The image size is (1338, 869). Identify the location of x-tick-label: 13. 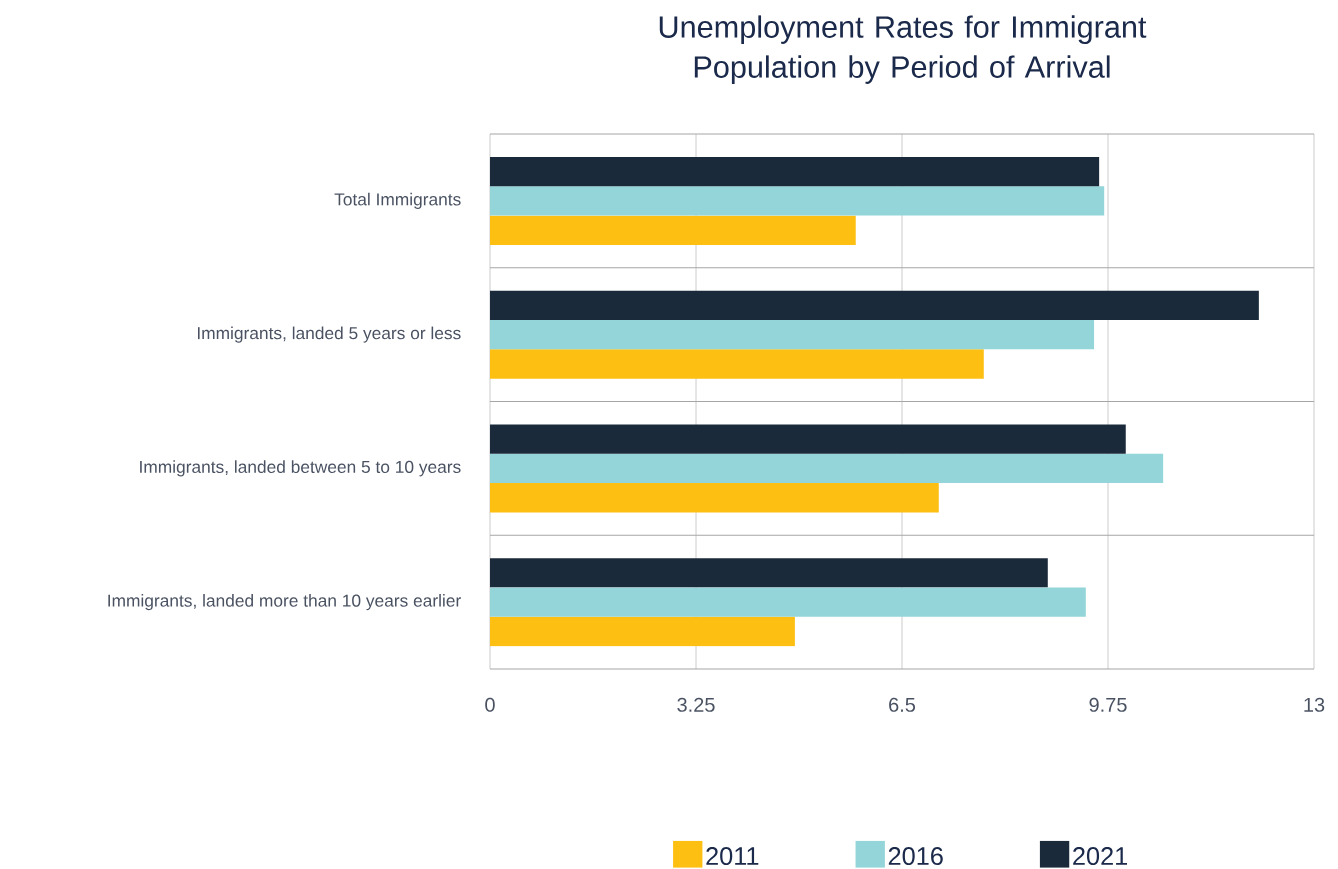
(1314, 704).